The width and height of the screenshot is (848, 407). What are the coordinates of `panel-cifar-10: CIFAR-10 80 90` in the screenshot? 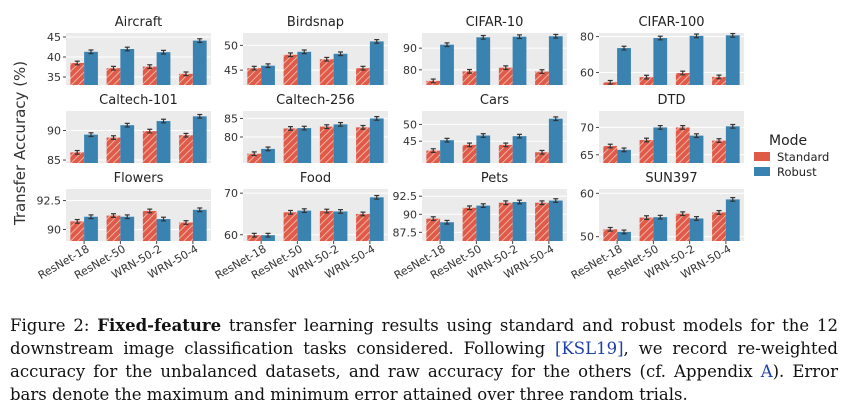 It's located at (485, 50).